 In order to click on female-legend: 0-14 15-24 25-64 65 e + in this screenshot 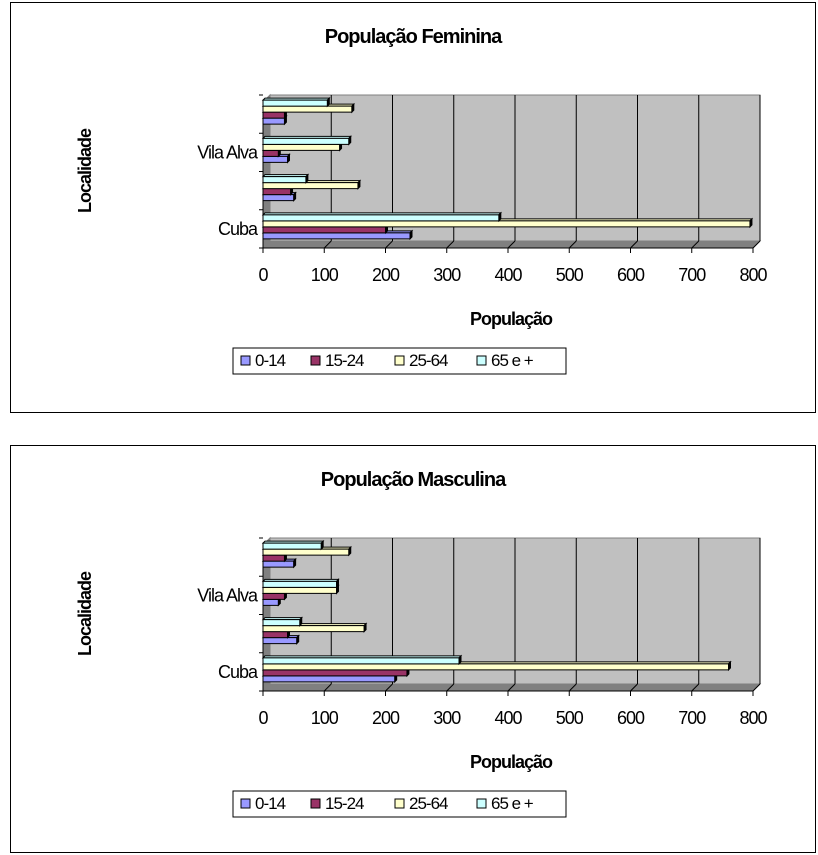, I will do `click(399, 361)`.